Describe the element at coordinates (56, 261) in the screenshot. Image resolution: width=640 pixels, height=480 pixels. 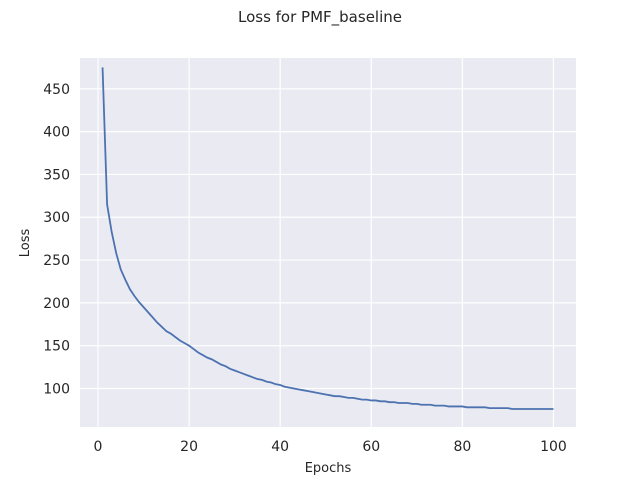
I see `y-tick-label: 250` at that location.